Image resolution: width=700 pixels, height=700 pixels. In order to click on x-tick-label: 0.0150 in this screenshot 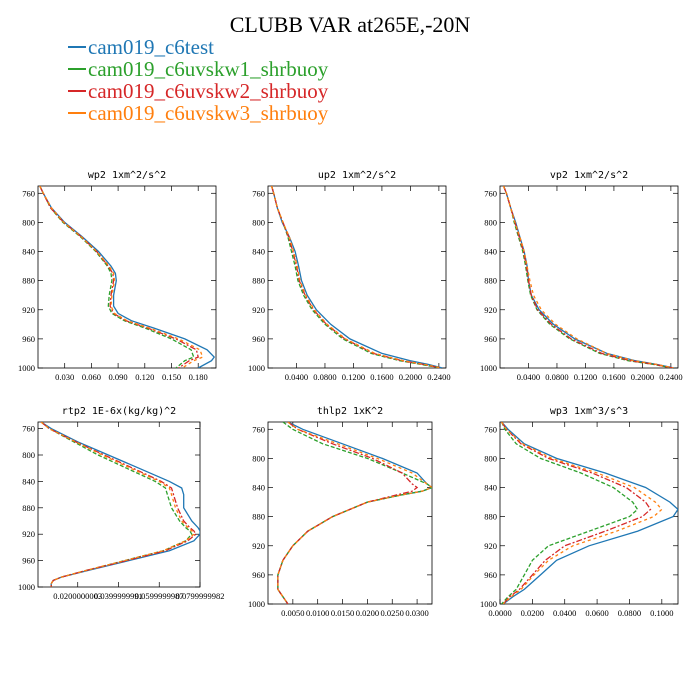, I will do `click(342, 613)`.